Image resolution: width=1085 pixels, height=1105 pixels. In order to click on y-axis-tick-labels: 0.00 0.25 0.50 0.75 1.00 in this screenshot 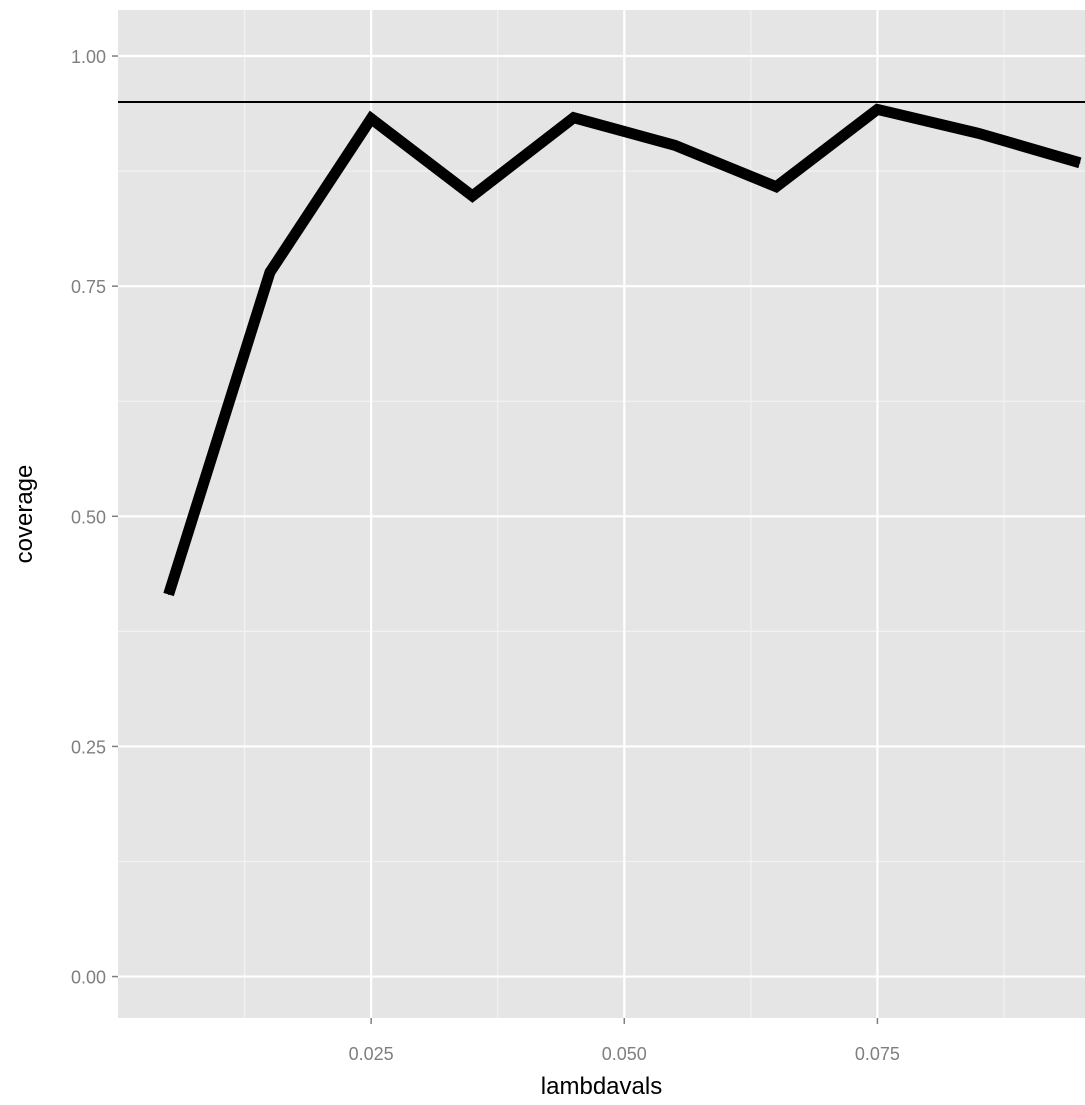, I will do `click(88, 517)`.